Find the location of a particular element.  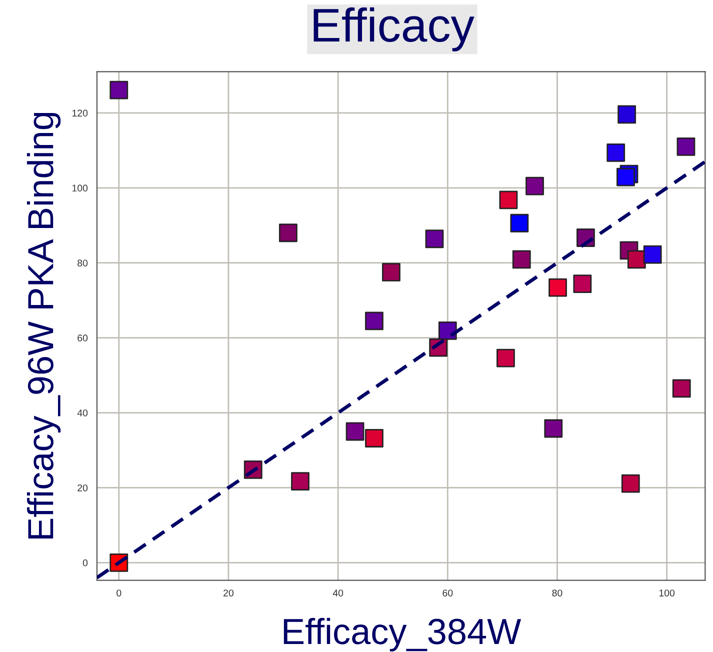

y-tick-label: 120 is located at coordinates (80, 113).